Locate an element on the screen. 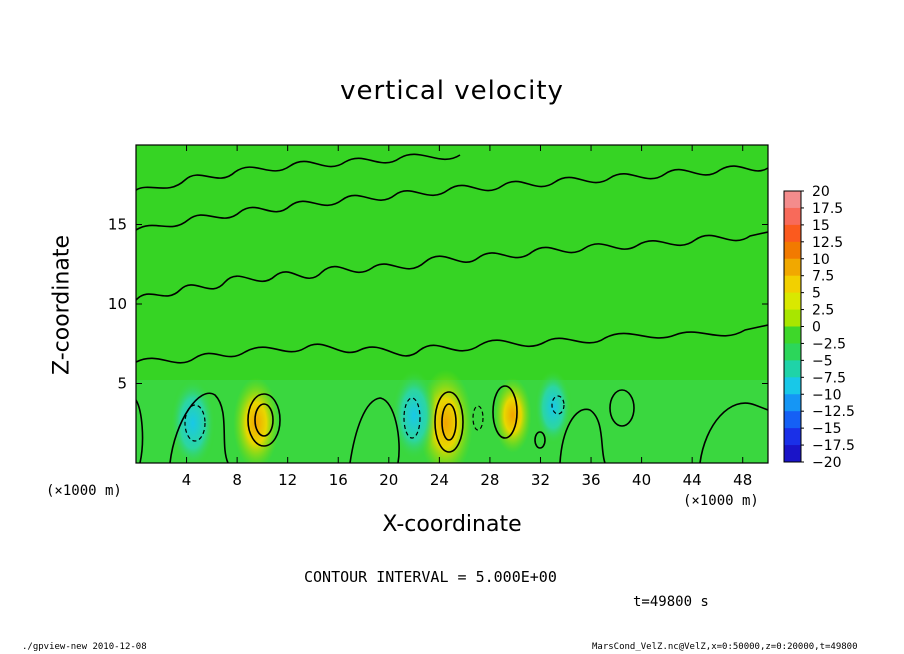 This screenshot has height=654, width=904. y-tick-label: 10 is located at coordinates (117, 304).